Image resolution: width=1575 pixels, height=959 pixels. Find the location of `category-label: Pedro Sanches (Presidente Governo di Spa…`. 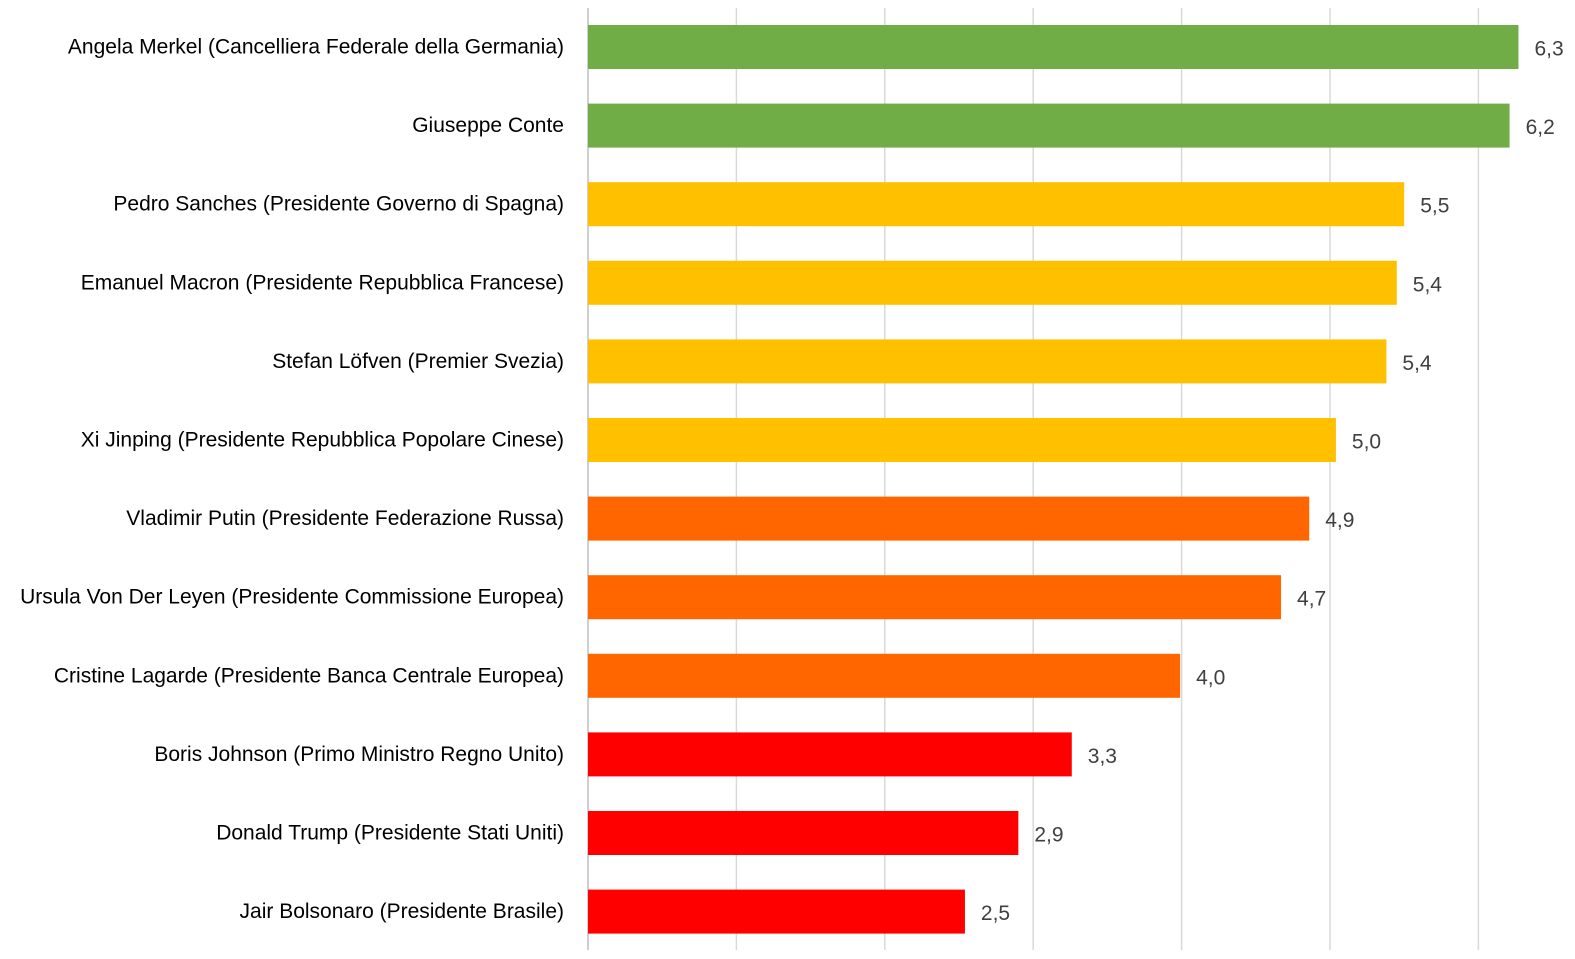

category-label: Pedro Sanches (Presidente Governo di Spa… is located at coordinates (338, 204).